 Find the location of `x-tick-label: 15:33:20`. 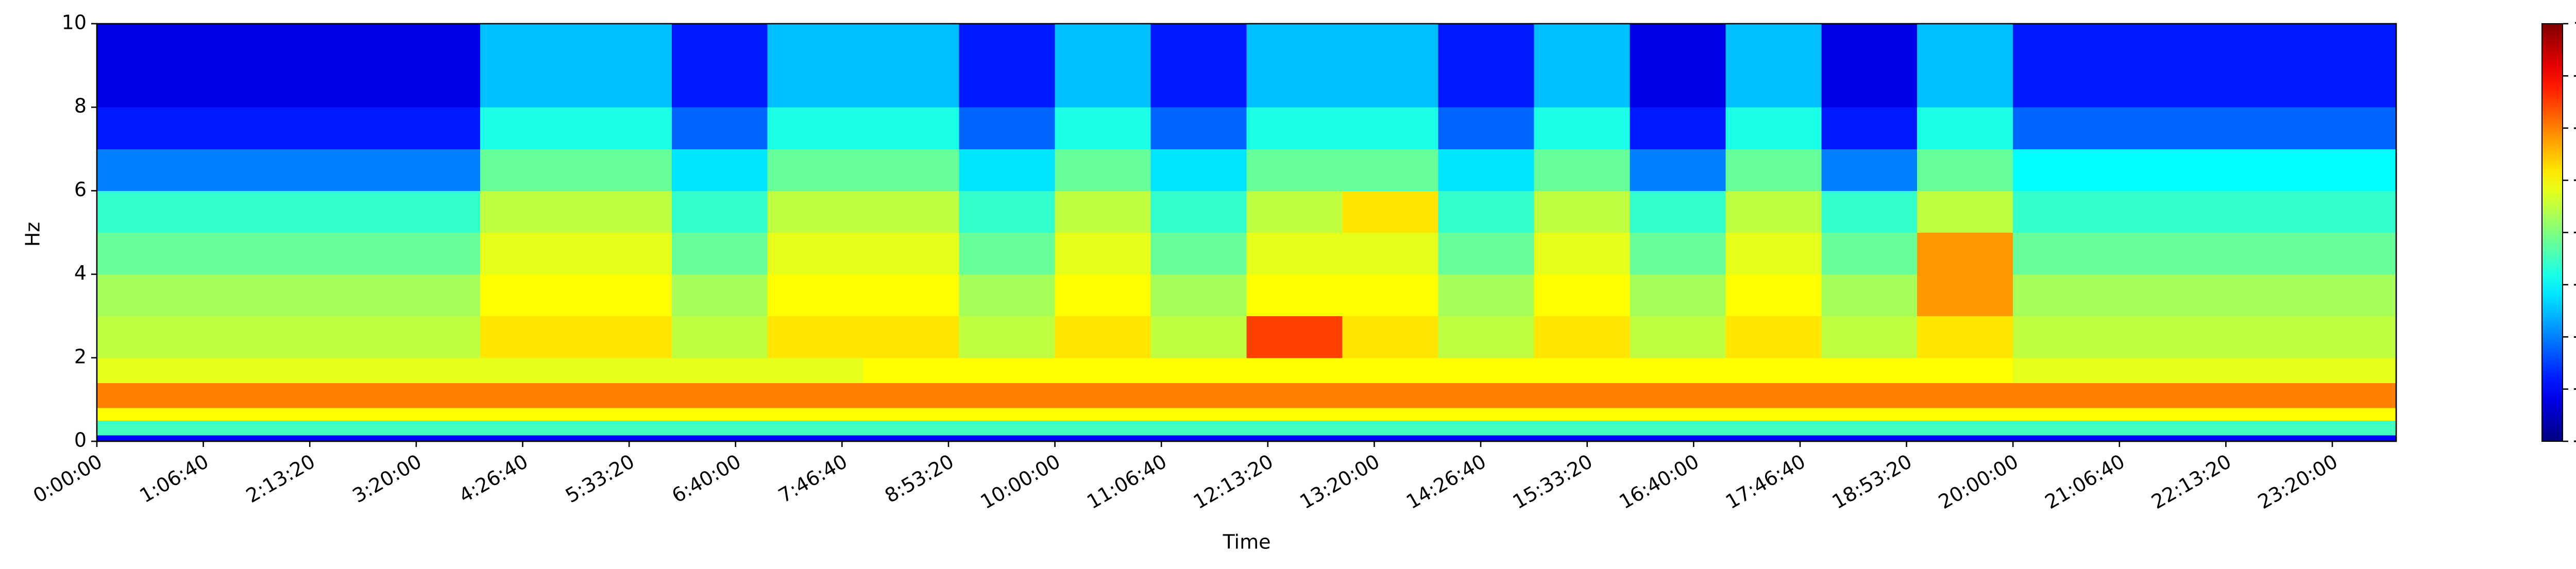

x-tick-label: 15:33:20 is located at coordinates (1553, 481).